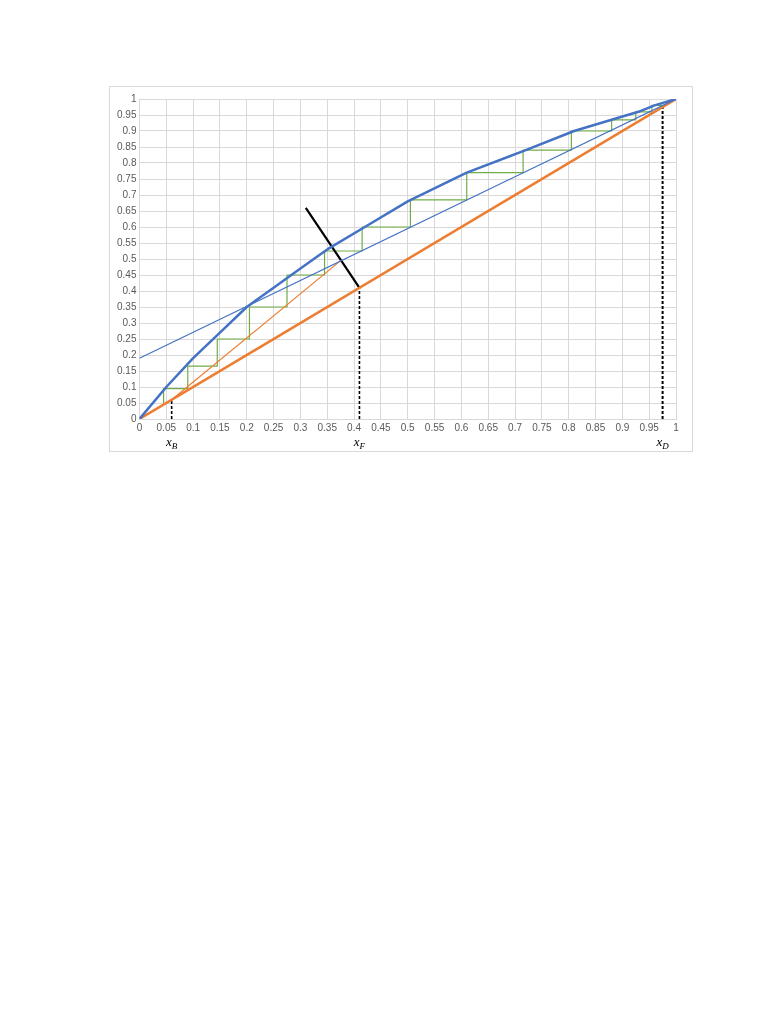  What do you see at coordinates (126, 178) in the screenshot?
I see `y-tick-label: 0.75` at bounding box center [126, 178].